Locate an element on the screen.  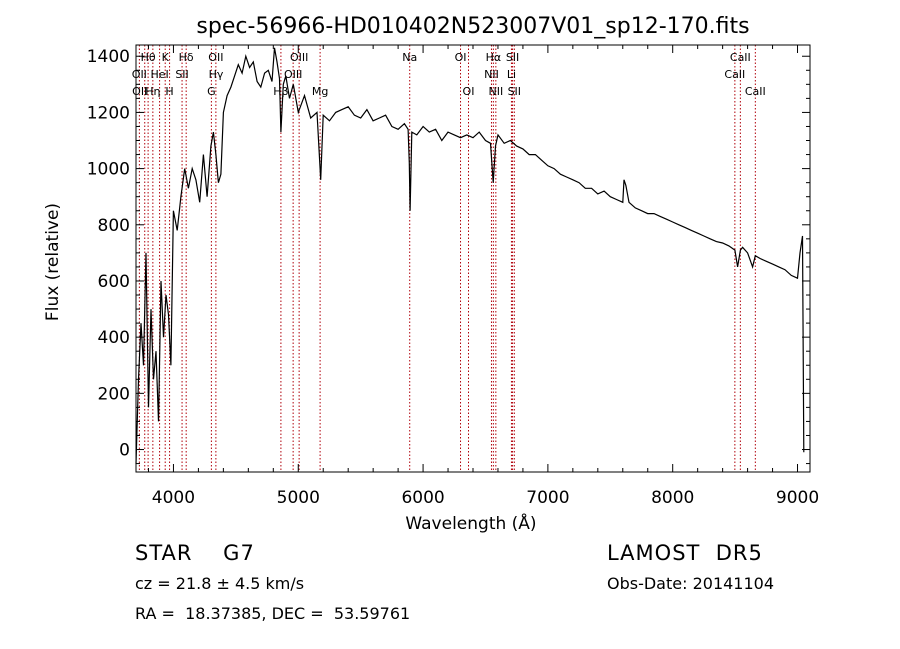
y-tick-label: 1200 is located at coordinates (108, 113).